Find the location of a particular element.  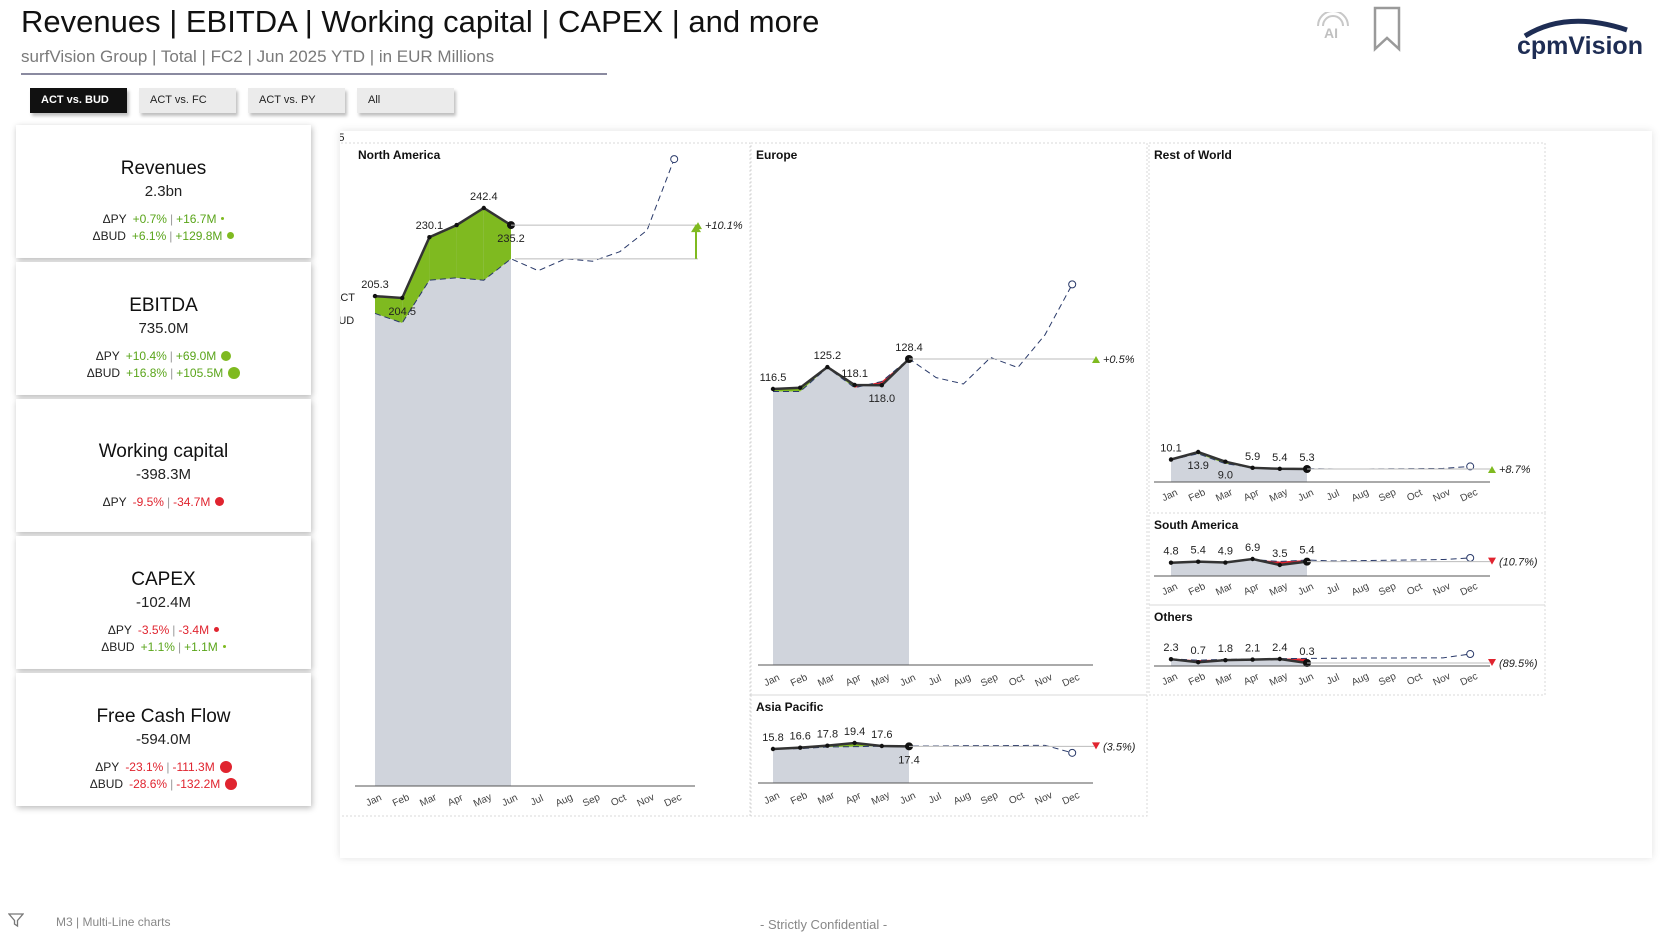

data-label: 4.9 is located at coordinates (1225, 552).